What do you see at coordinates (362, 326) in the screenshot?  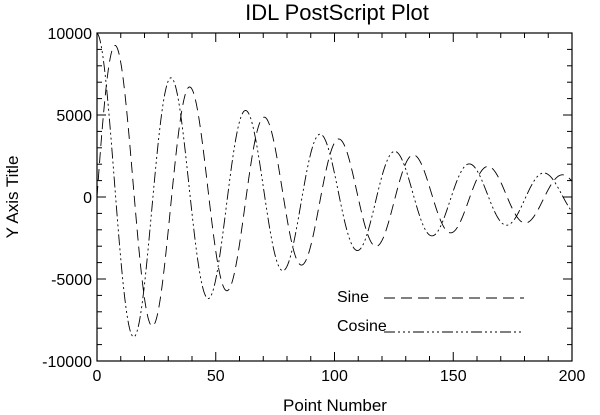 I see `legend-label-cosine: Cosine` at bounding box center [362, 326].